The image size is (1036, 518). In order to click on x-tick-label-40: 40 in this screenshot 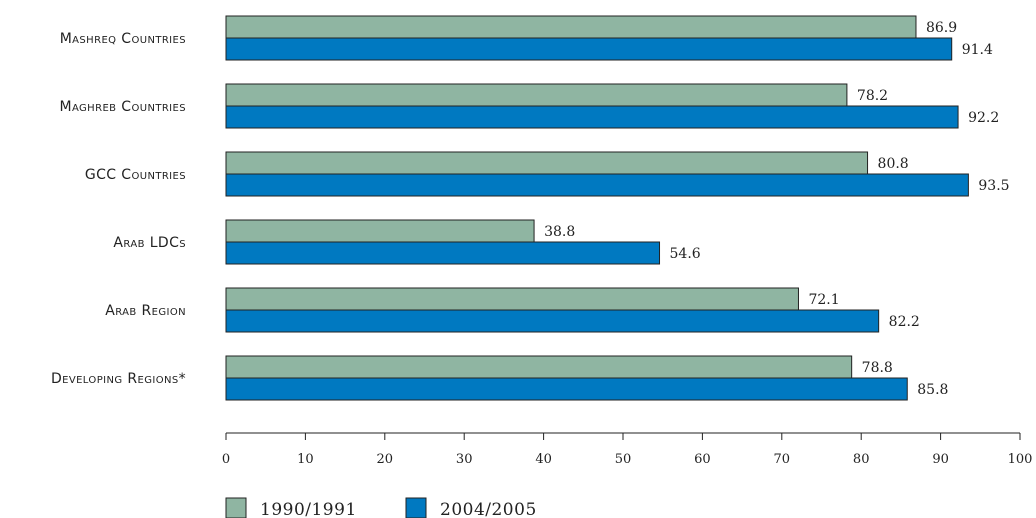, I will do `click(543, 459)`.